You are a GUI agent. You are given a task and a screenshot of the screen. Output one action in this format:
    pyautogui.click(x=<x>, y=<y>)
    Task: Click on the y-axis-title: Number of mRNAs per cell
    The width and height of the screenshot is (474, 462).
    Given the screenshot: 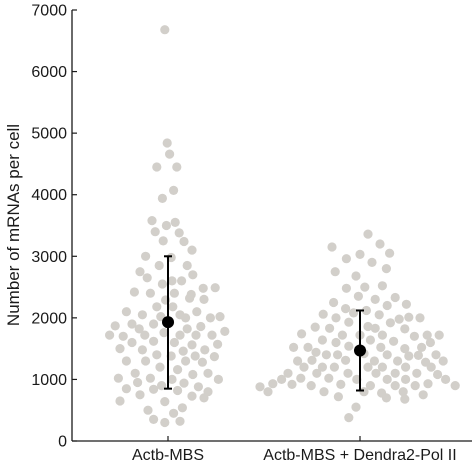 What is the action you would take?
    pyautogui.click(x=13, y=225)
    